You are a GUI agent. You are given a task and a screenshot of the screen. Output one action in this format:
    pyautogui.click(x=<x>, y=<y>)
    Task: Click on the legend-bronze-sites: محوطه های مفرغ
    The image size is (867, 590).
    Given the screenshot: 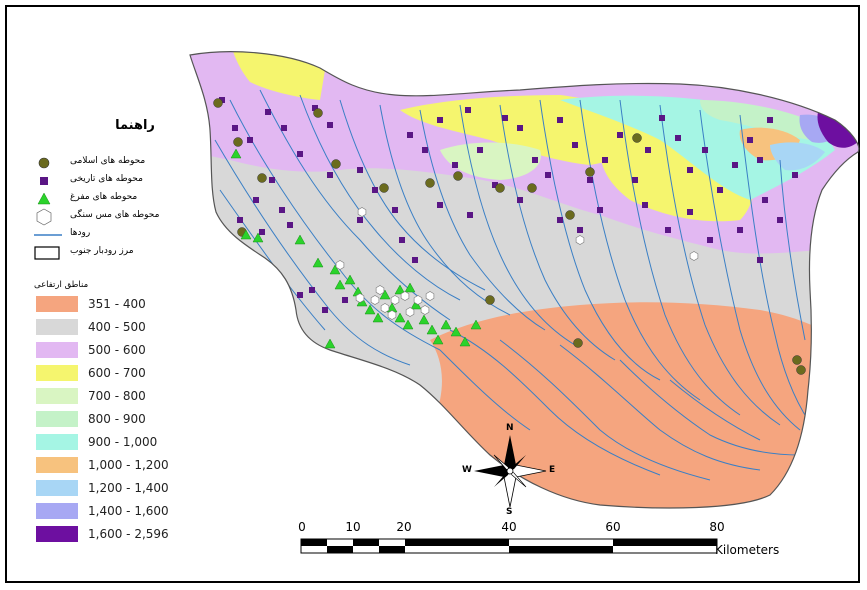 What is the action you would take?
    pyautogui.click(x=114, y=199)
    